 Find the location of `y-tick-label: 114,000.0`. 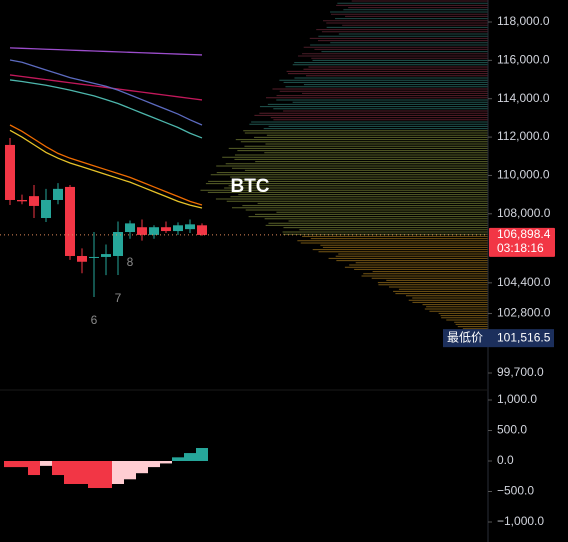

y-tick-label: 114,000.0 is located at coordinates (523, 98).